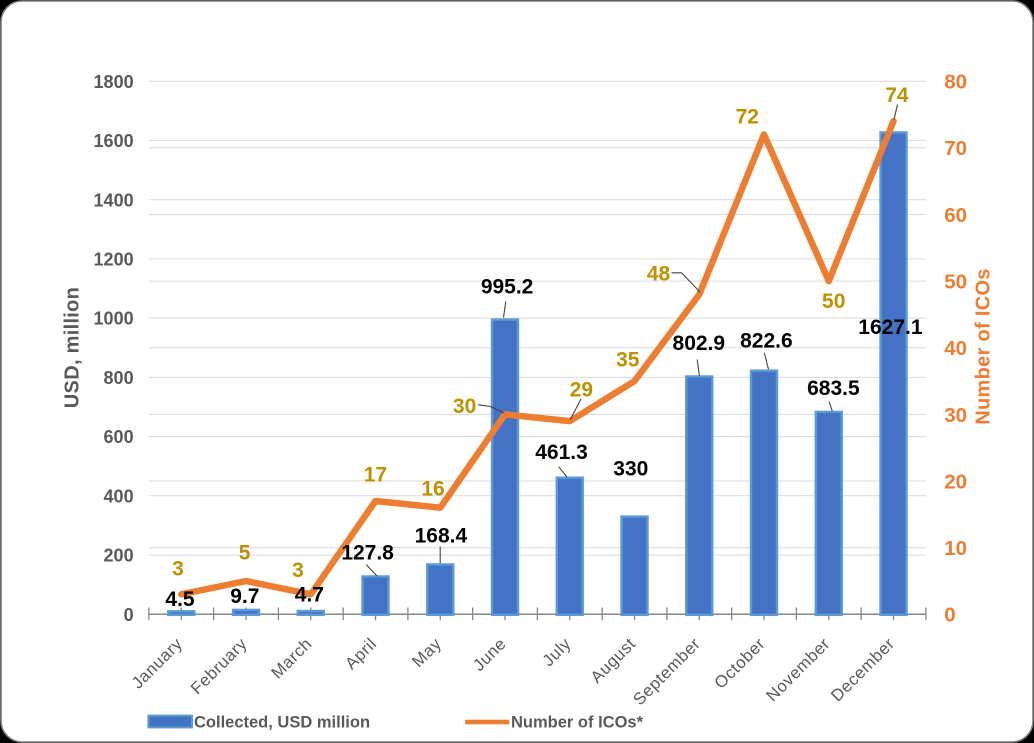 The image size is (1034, 743). Describe the element at coordinates (628, 359) in the screenshot. I see `svg-text: 35` at that location.